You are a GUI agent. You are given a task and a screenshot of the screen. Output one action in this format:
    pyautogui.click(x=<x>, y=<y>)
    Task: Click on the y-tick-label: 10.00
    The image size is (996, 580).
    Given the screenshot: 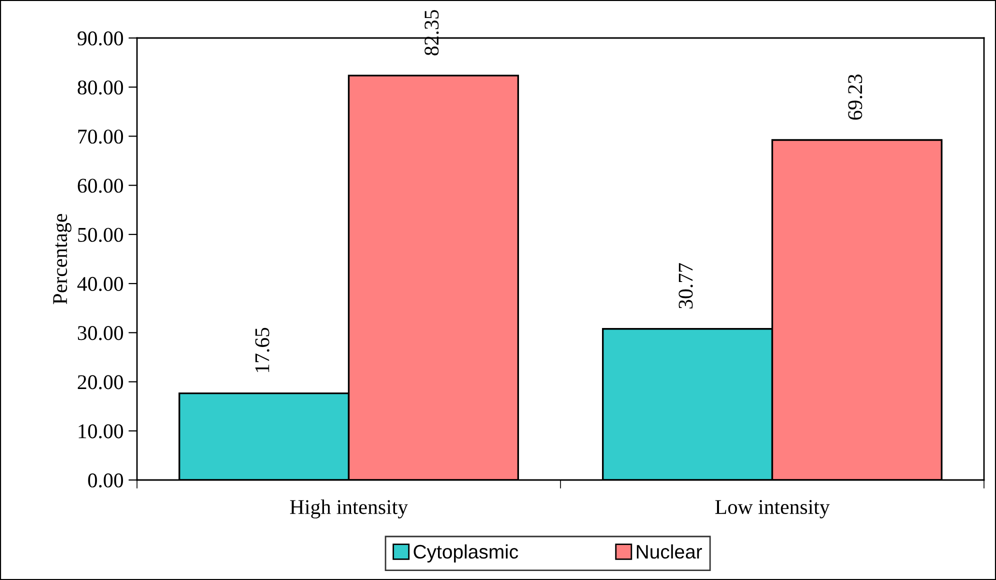 What is the action you would take?
    pyautogui.click(x=101, y=431)
    